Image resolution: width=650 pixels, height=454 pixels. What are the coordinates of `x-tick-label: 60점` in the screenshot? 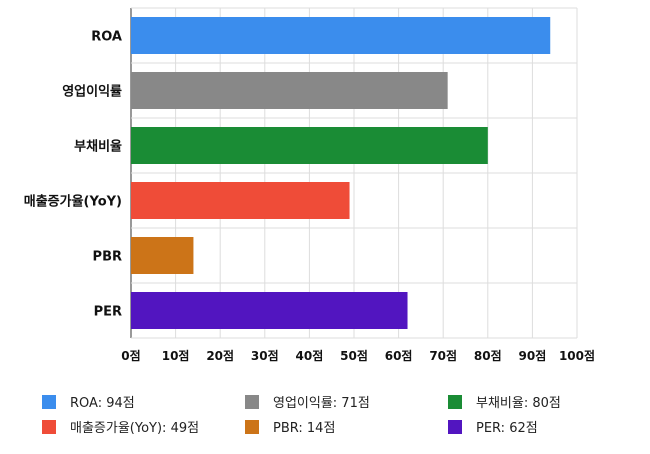 It's located at (399, 355).